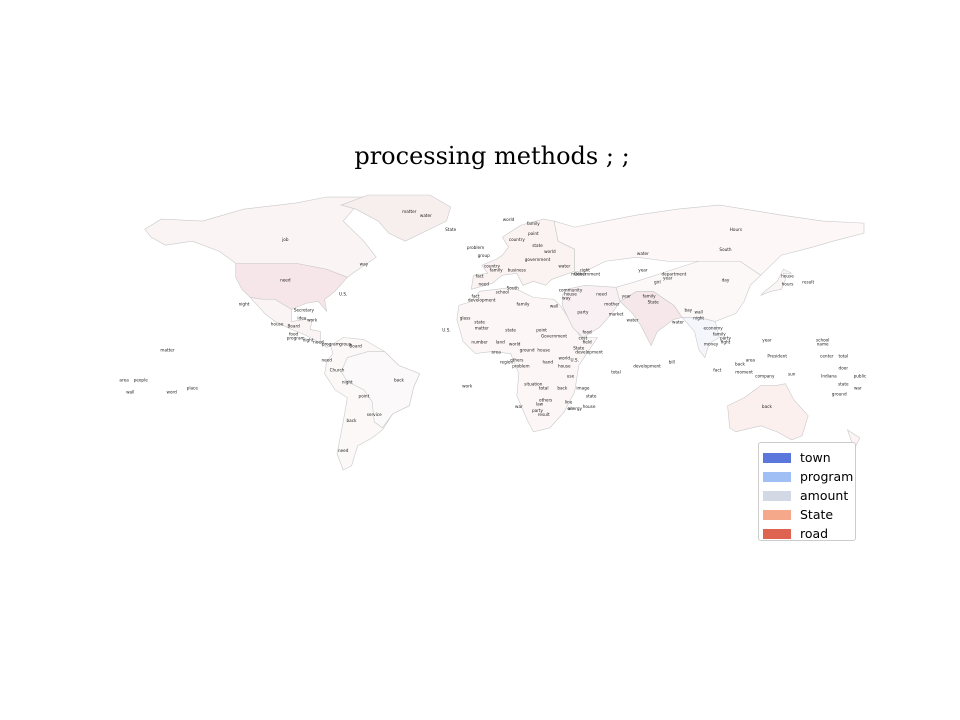  Describe the element at coordinates (331, 344) in the screenshot. I see `region-label: program` at that location.